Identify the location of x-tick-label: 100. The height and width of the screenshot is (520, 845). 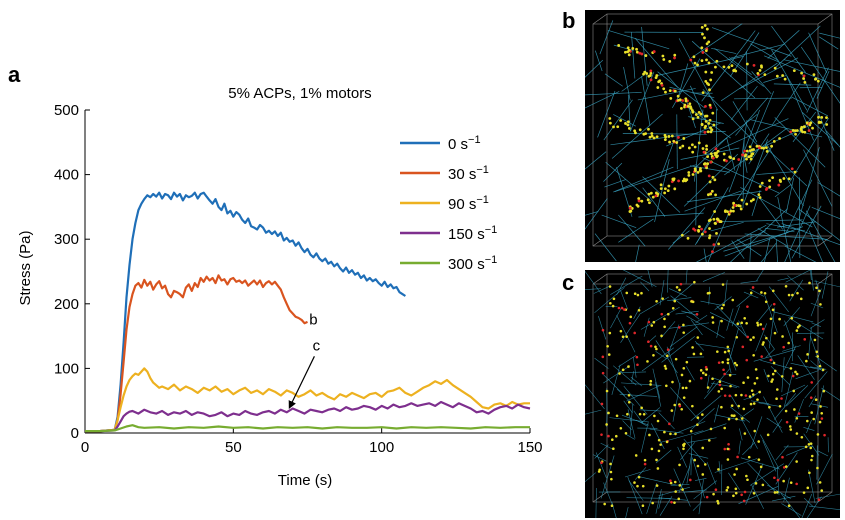
(381, 447).